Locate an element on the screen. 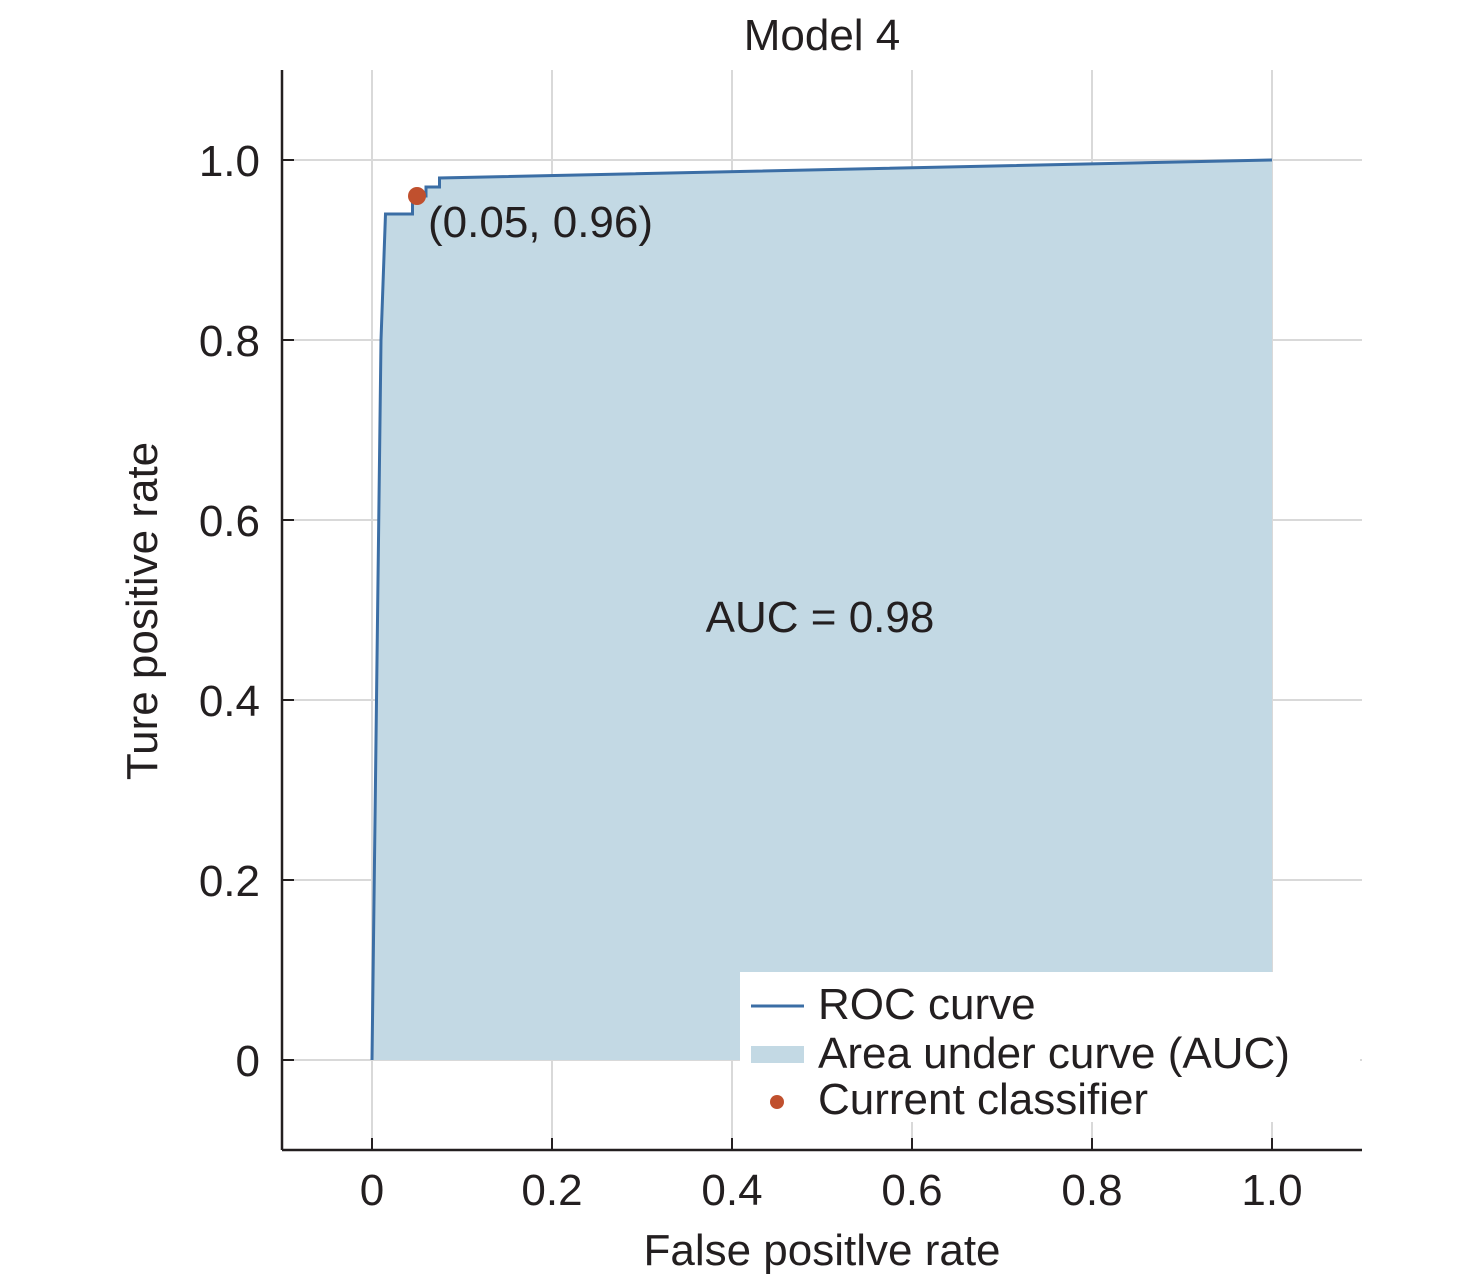 The width and height of the screenshot is (1476, 1288). x-tick-label: 0.6 is located at coordinates (911, 1190).